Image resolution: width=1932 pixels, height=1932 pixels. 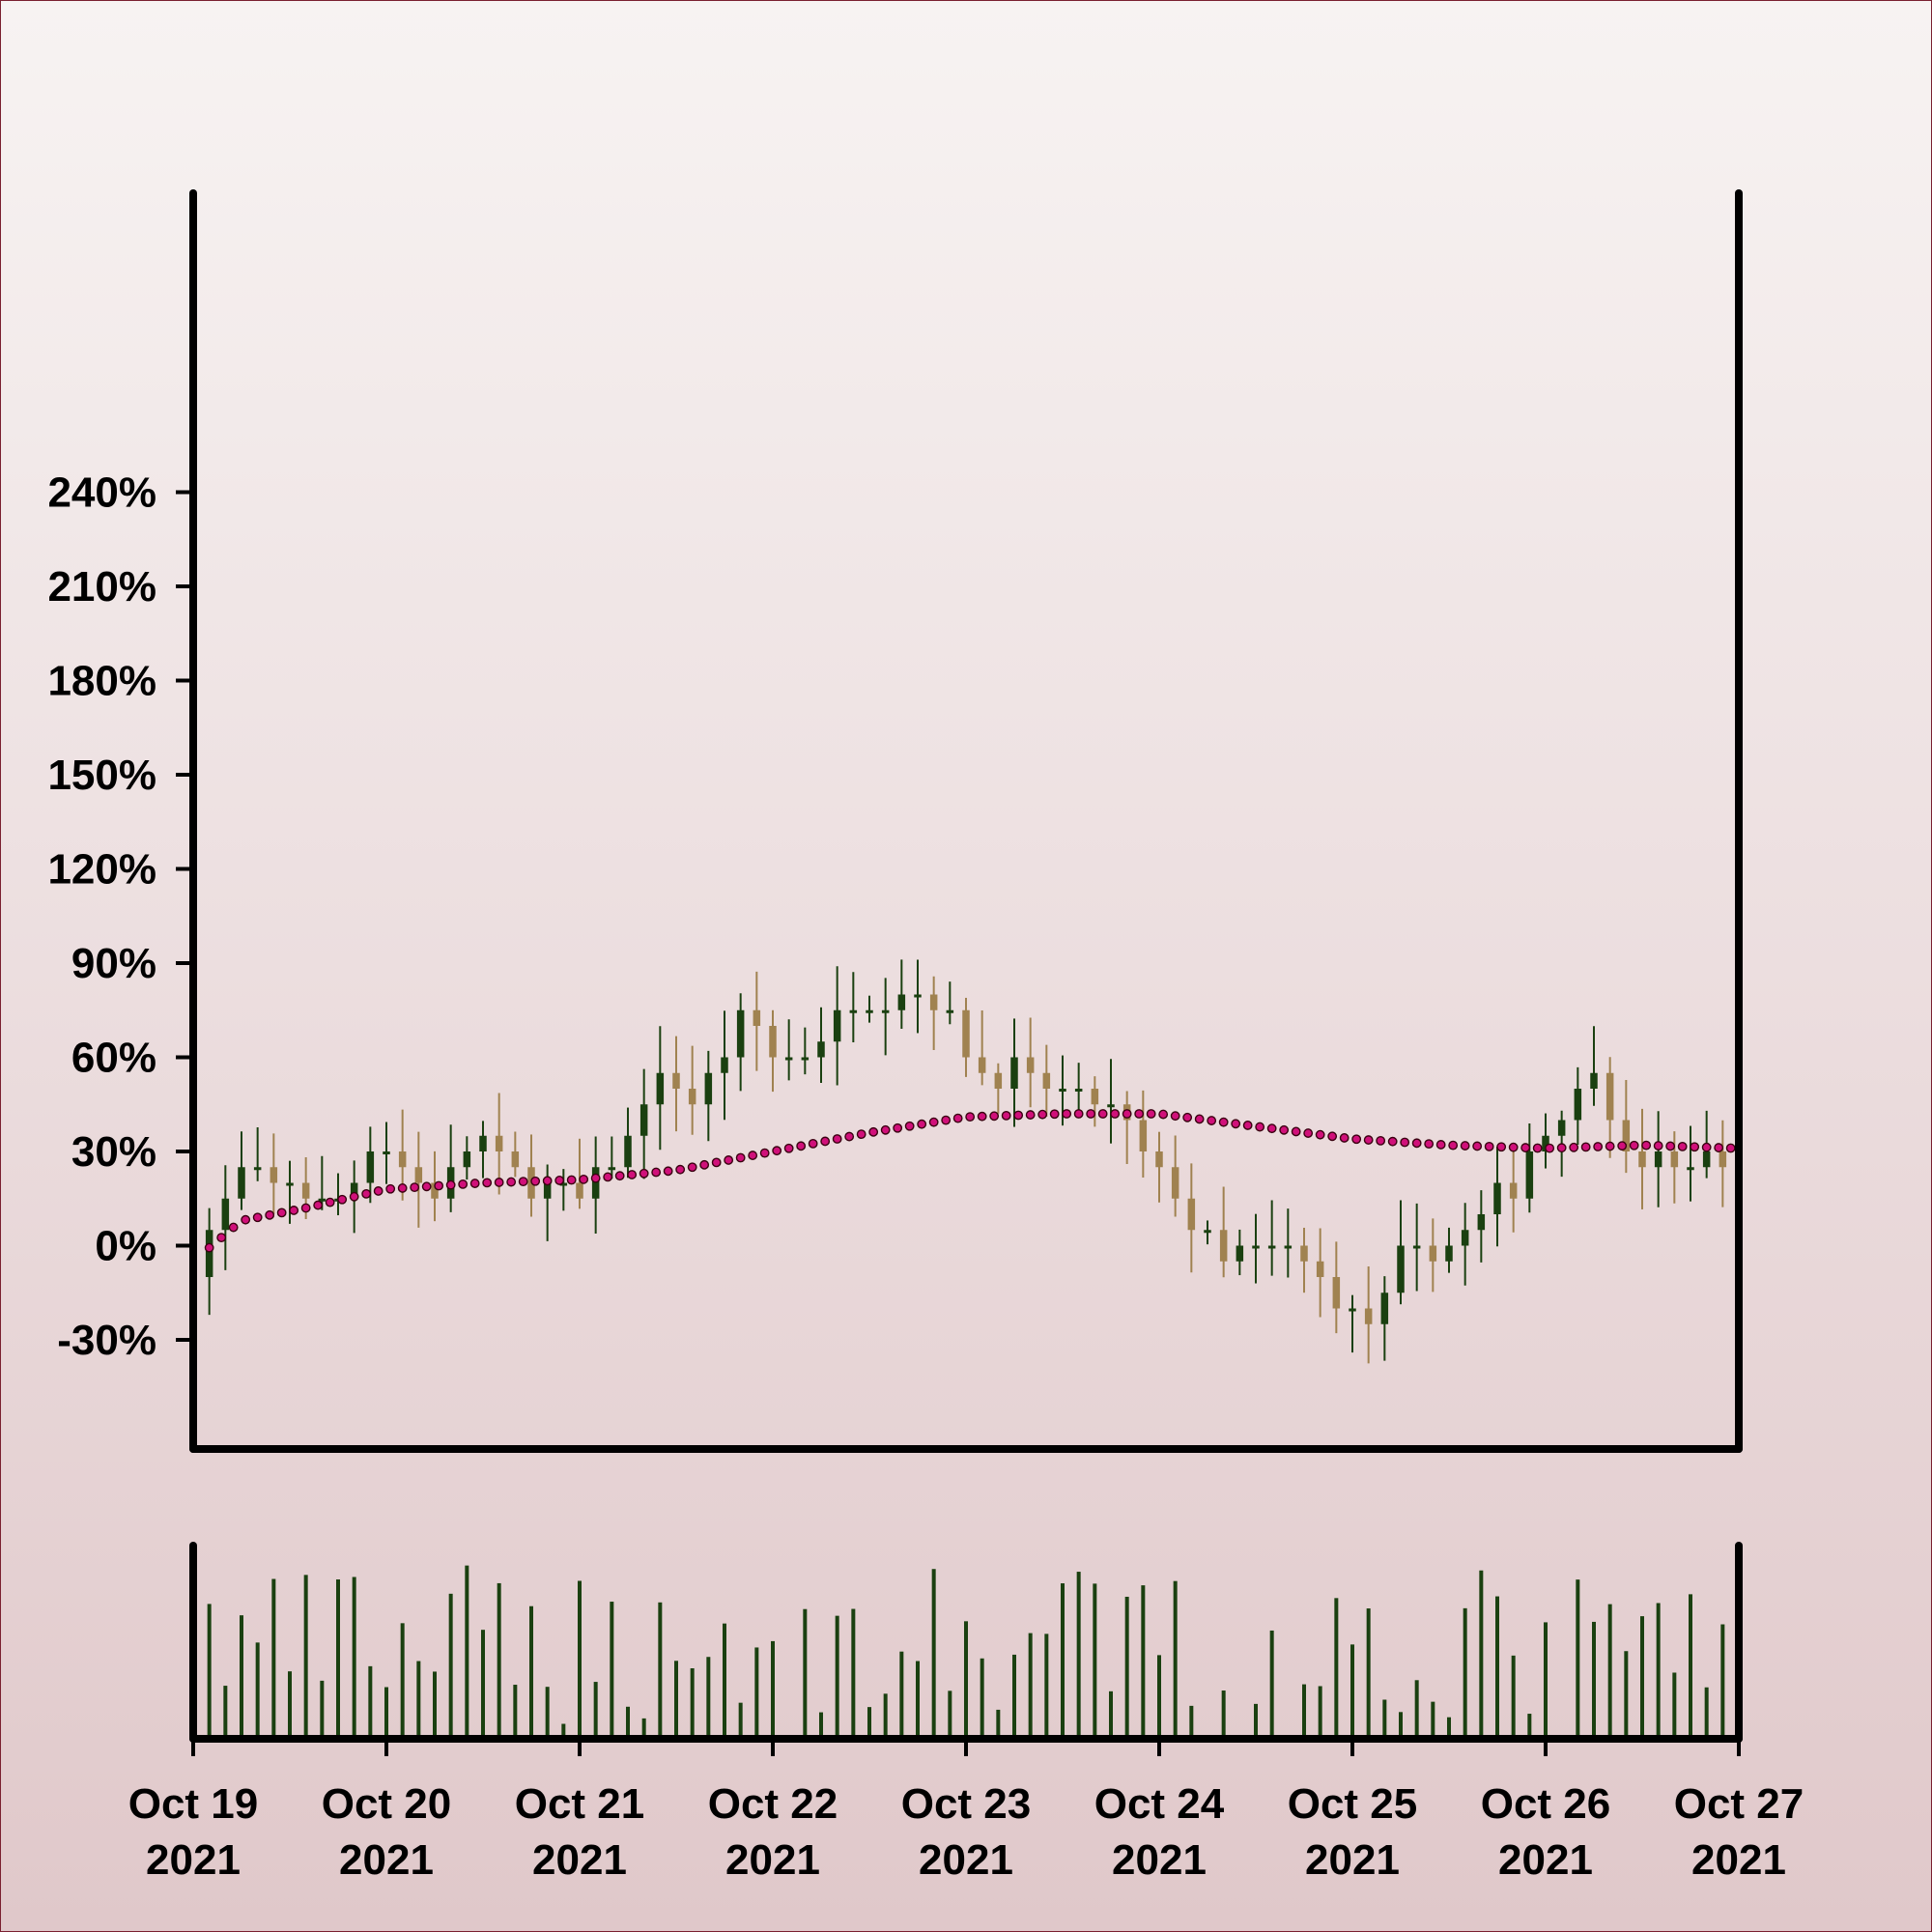 I want to click on y-tick-label: 90%, so click(x=113, y=963).